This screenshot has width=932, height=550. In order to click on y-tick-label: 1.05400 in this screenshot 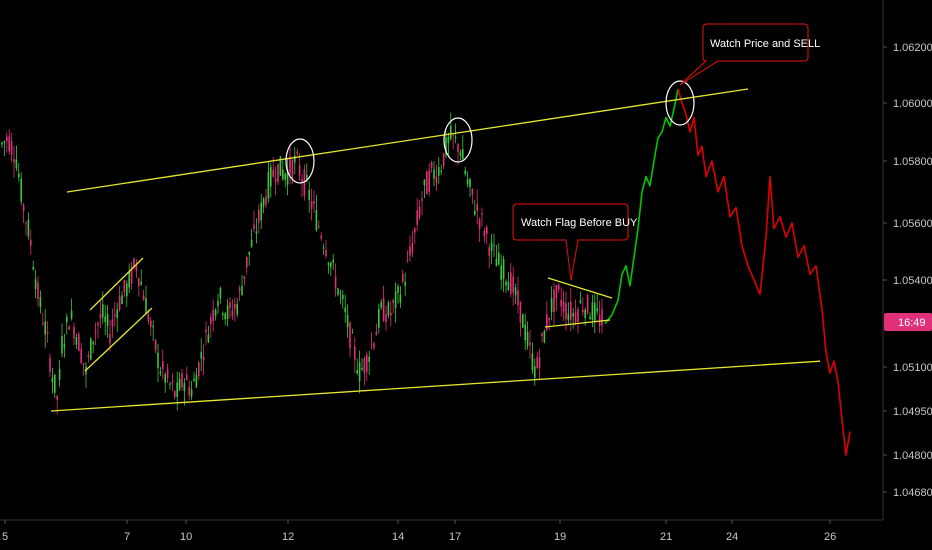, I will do `click(912, 281)`.